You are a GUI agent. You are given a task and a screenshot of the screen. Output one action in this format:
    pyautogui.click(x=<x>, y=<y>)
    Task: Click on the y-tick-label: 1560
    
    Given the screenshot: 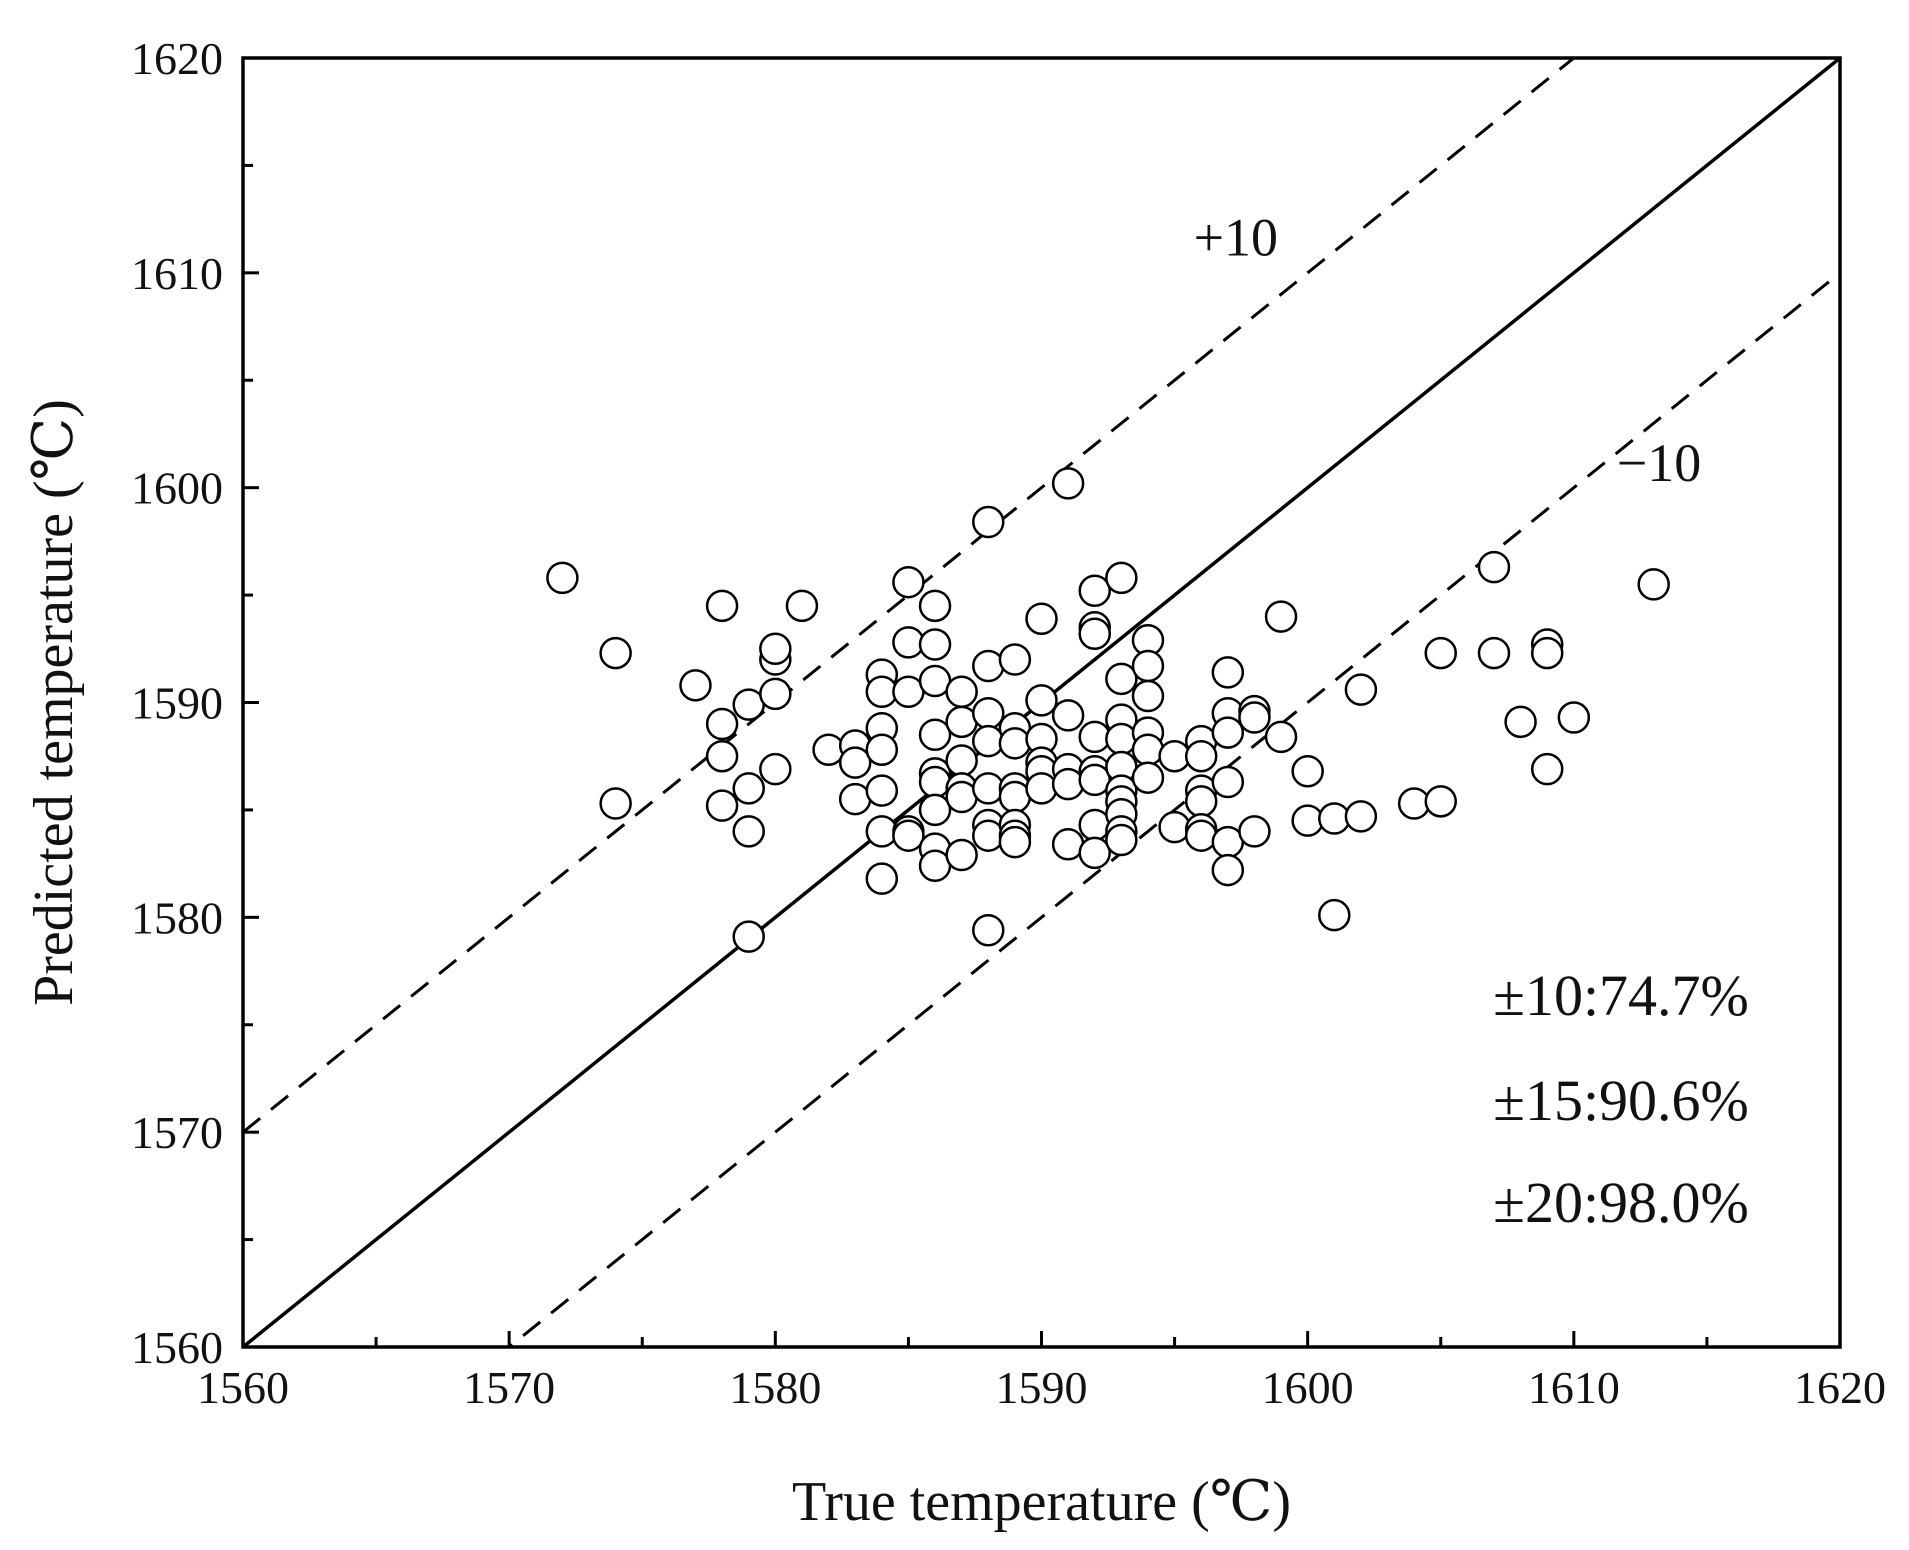 What is the action you would take?
    pyautogui.click(x=177, y=1347)
    